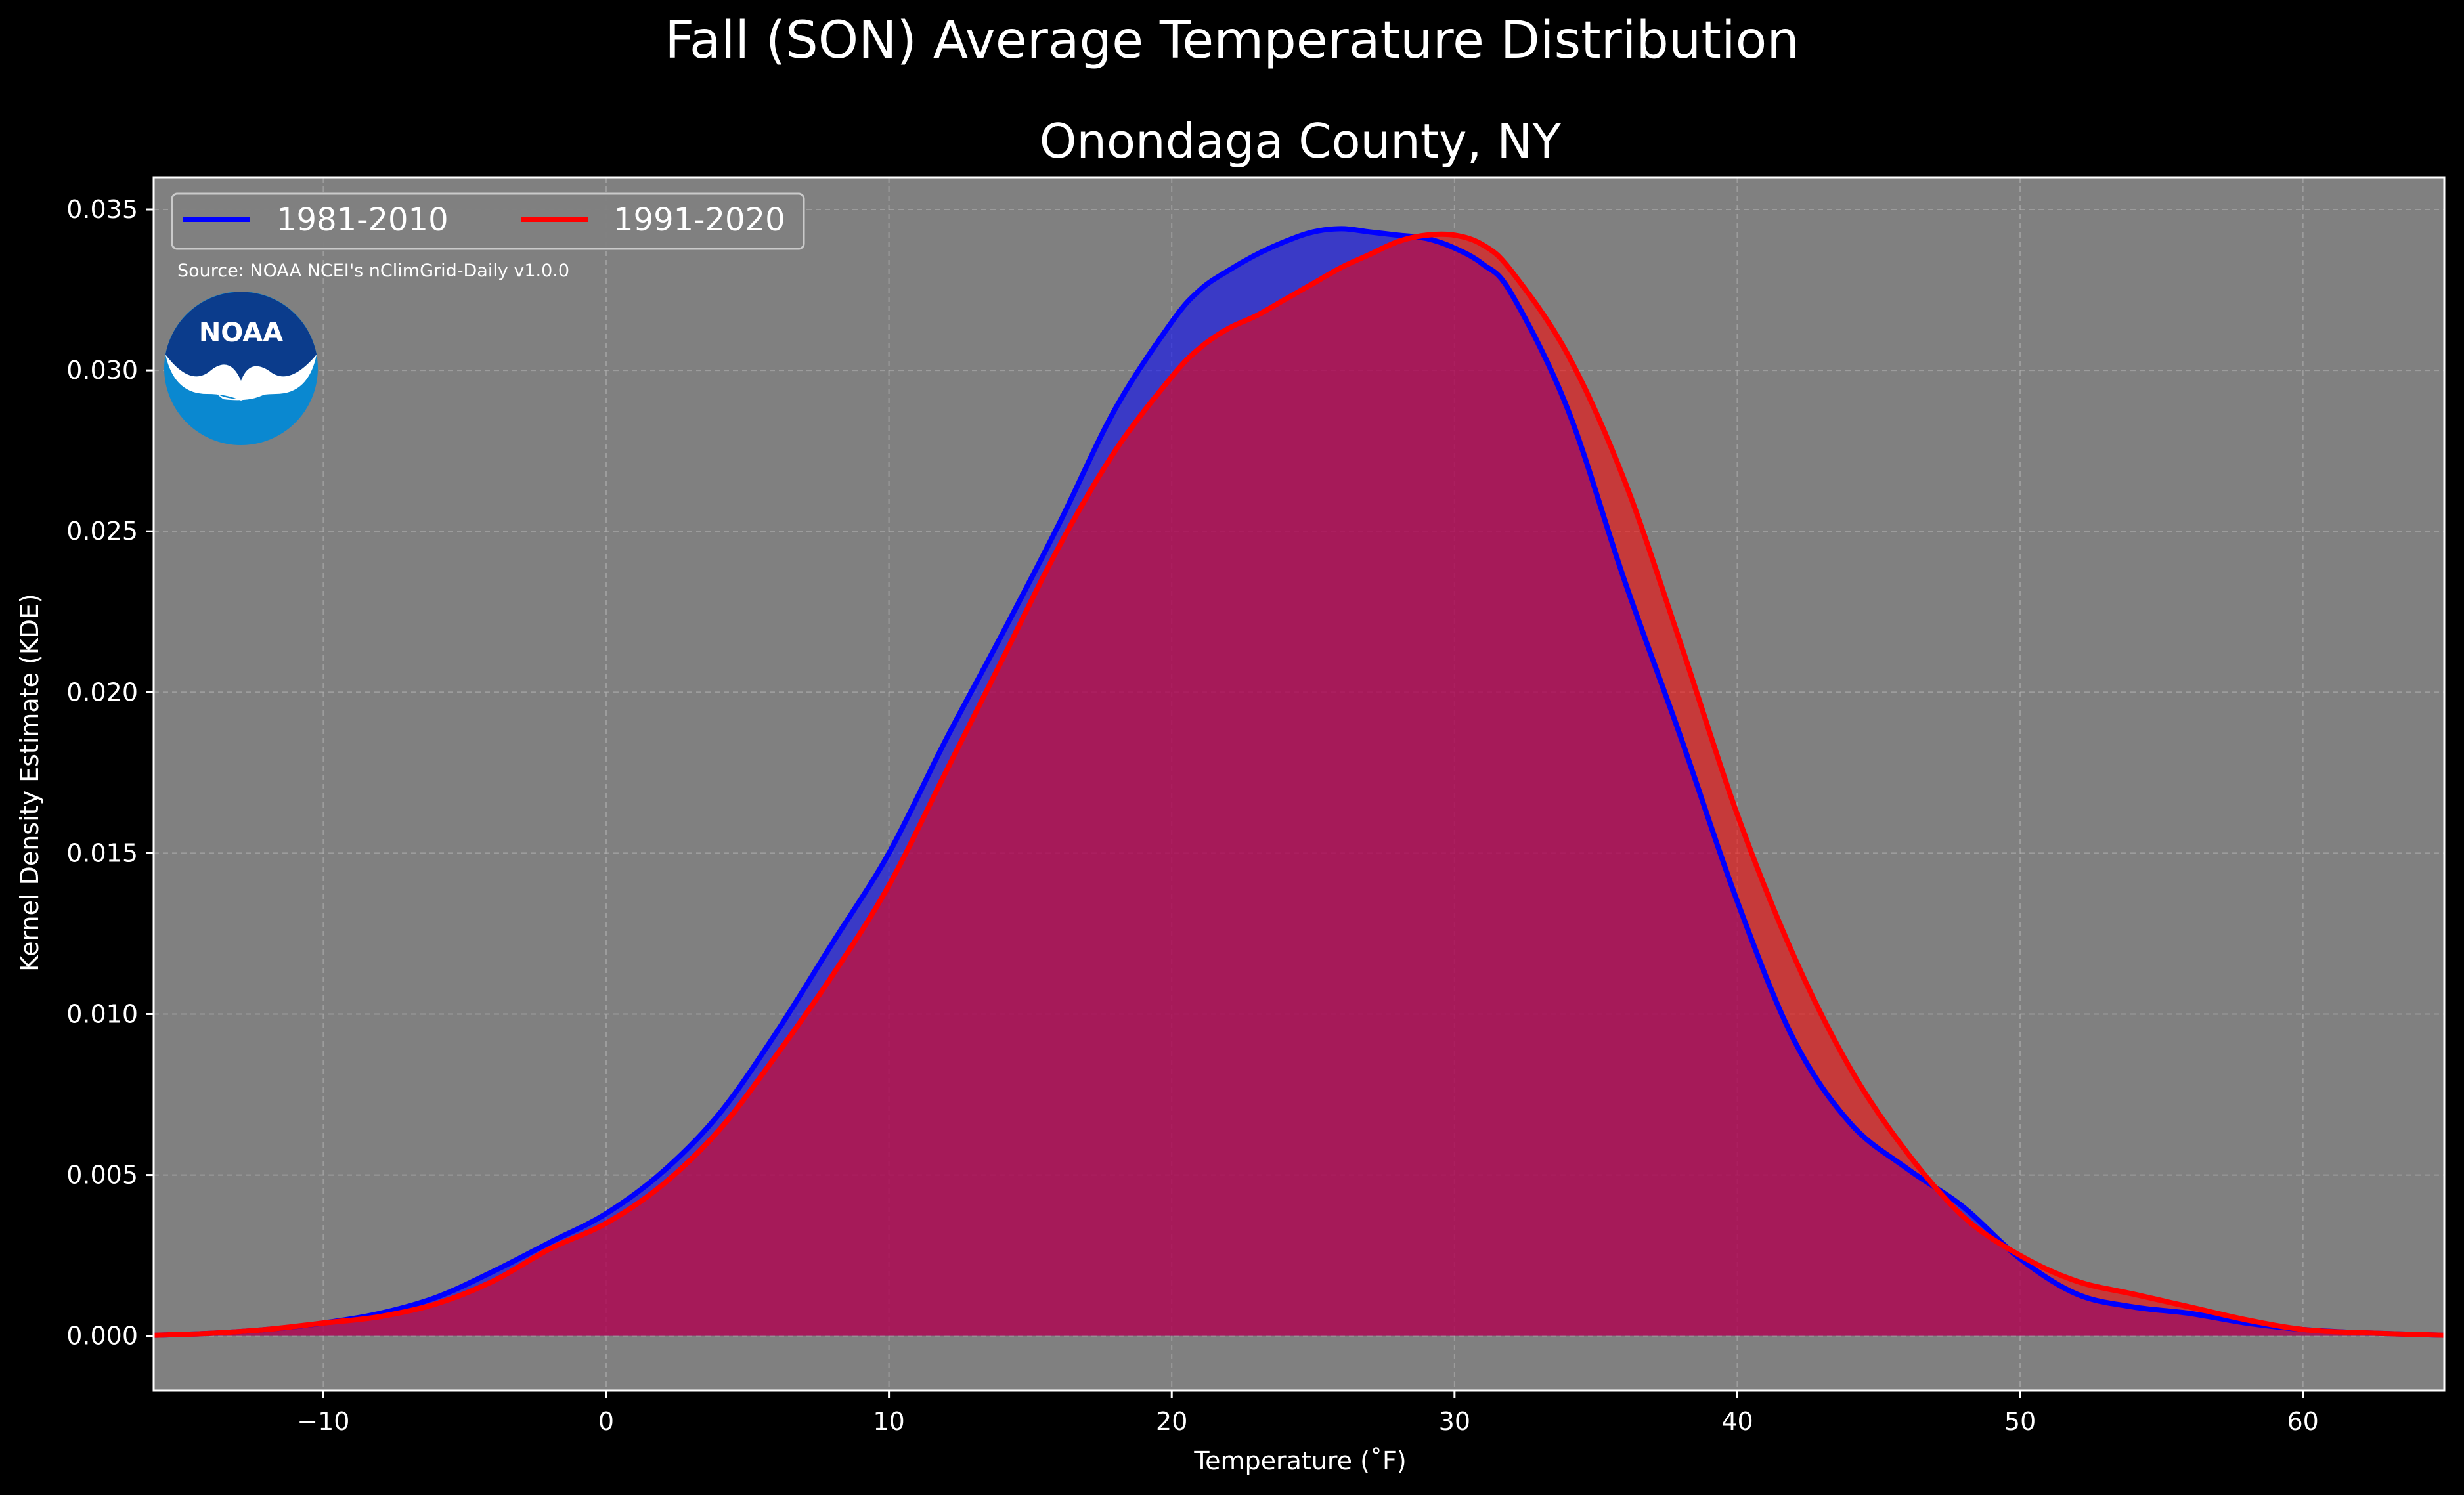 This screenshot has height=1495, width=2464. I want to click on y-axis-ticks: 0.000 0.005 0.010 0.015 0.020 0.025 0.030 0.035, so click(110, 773).